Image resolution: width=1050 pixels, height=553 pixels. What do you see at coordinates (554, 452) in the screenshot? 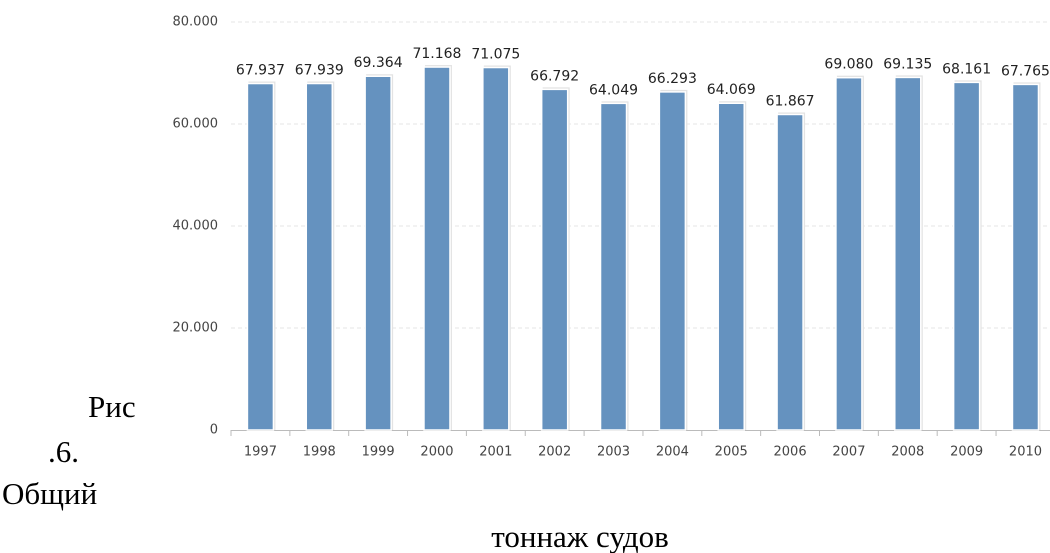
I see `x-tick-label: 2002` at bounding box center [554, 452].